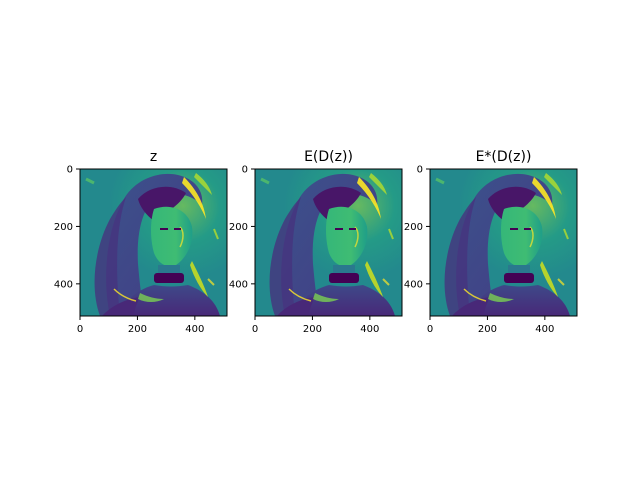 The height and width of the screenshot is (480, 640). What do you see at coordinates (504, 157) in the screenshot?
I see `subplot-title: E*(D(z))` at bounding box center [504, 157].